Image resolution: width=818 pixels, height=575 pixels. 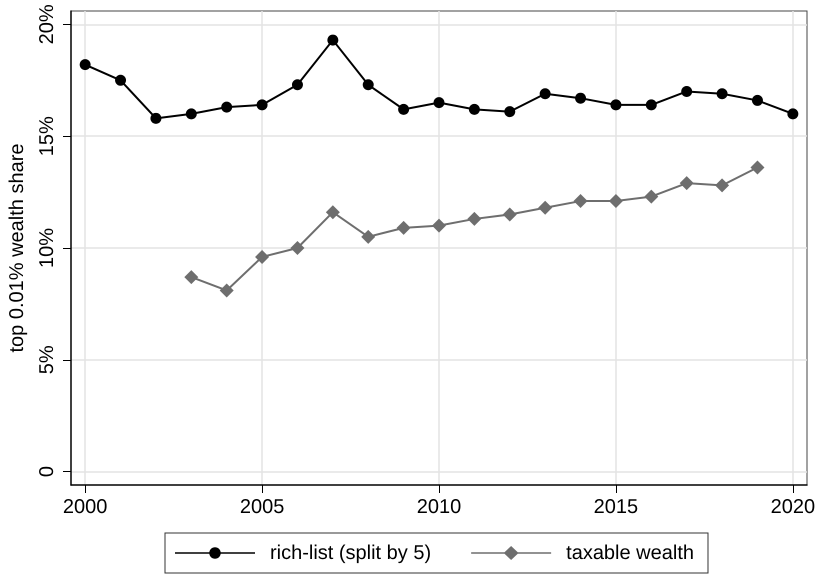 I want to click on x-tick-label: 2020, so click(x=793, y=507).